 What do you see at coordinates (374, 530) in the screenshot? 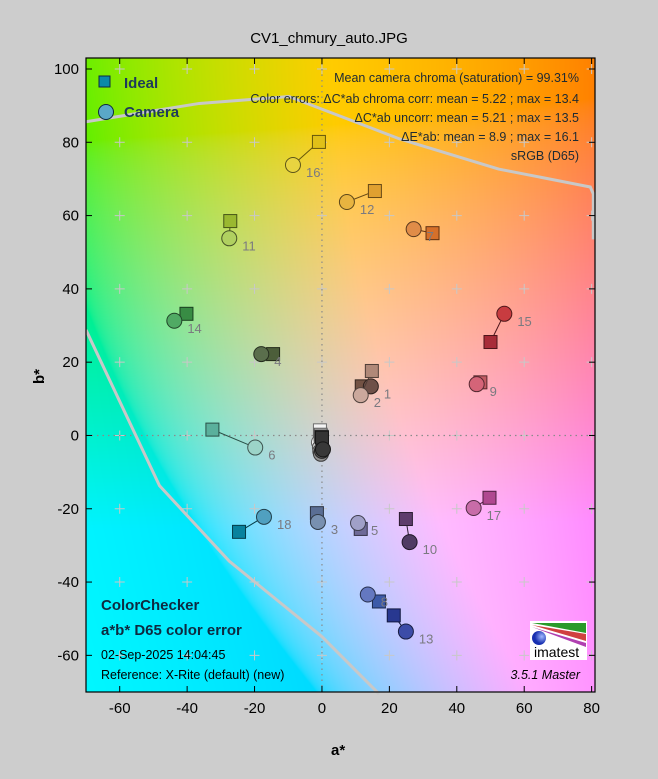
I see `patch-label: 5` at bounding box center [374, 530].